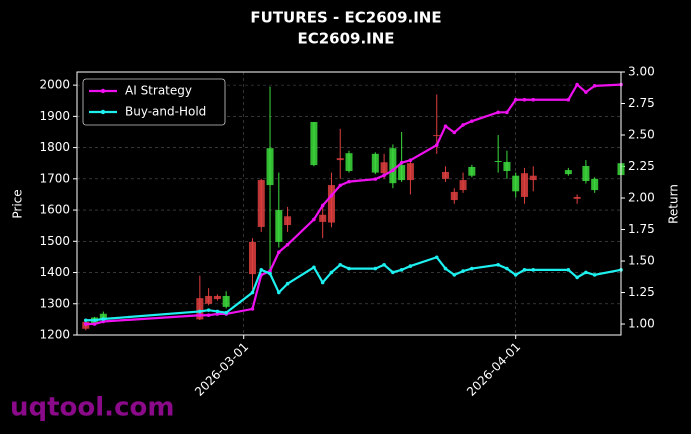 This screenshot has width=691, height=434. I want to click on y2-tick-label: 2.75, so click(641, 103).